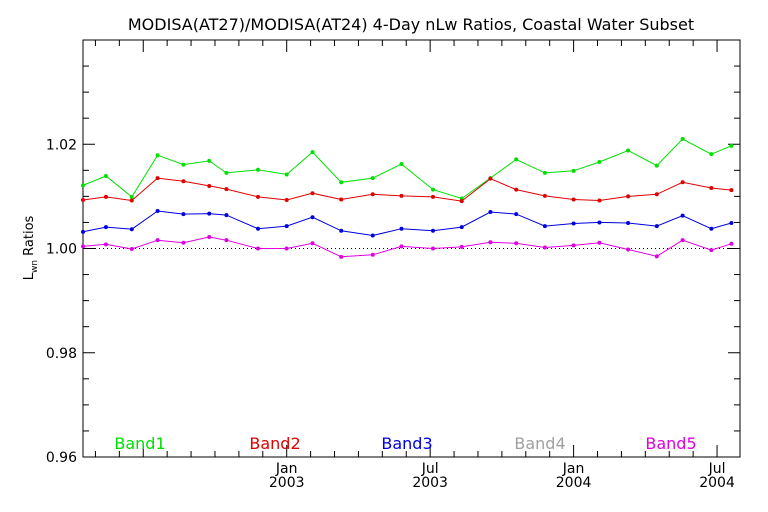  Describe the element at coordinates (406, 443) in the screenshot. I see `legend-band3: Band3` at that location.